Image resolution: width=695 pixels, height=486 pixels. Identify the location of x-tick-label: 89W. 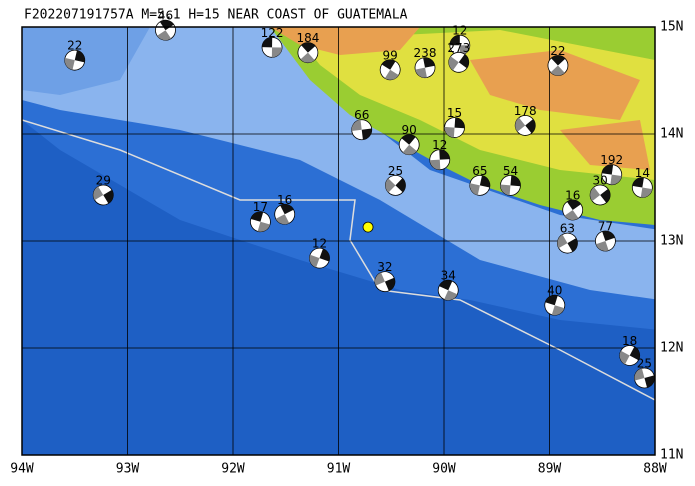
(550, 469).